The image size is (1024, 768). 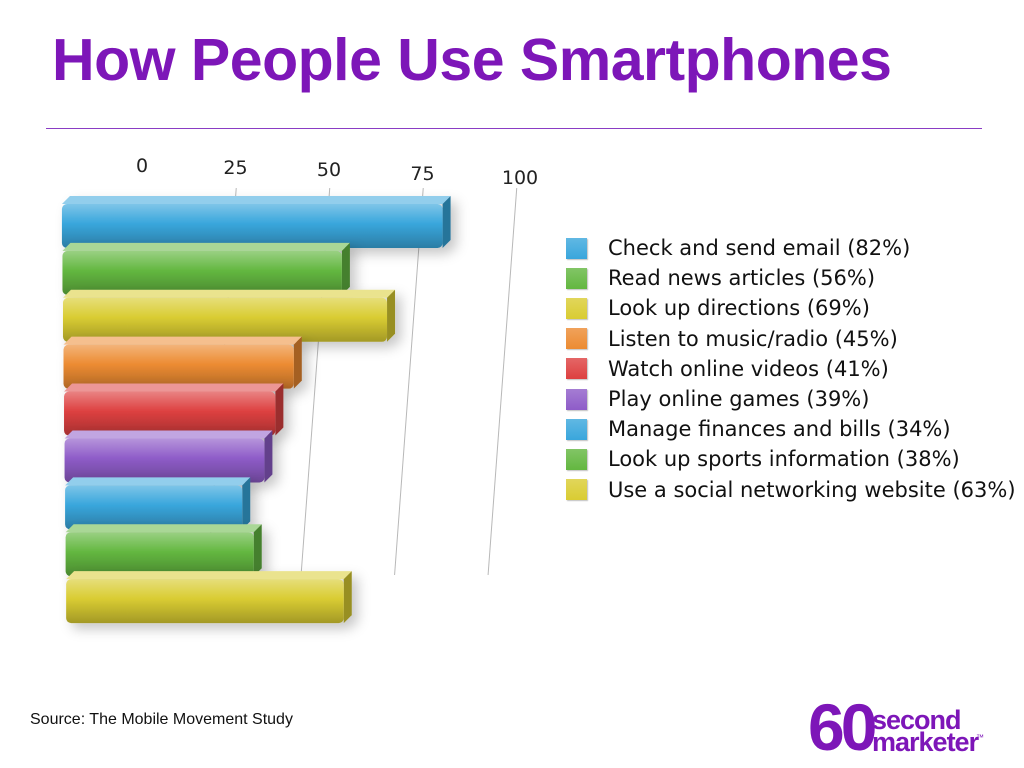 I want to click on tick-label-50: 50, so click(x=329, y=170).